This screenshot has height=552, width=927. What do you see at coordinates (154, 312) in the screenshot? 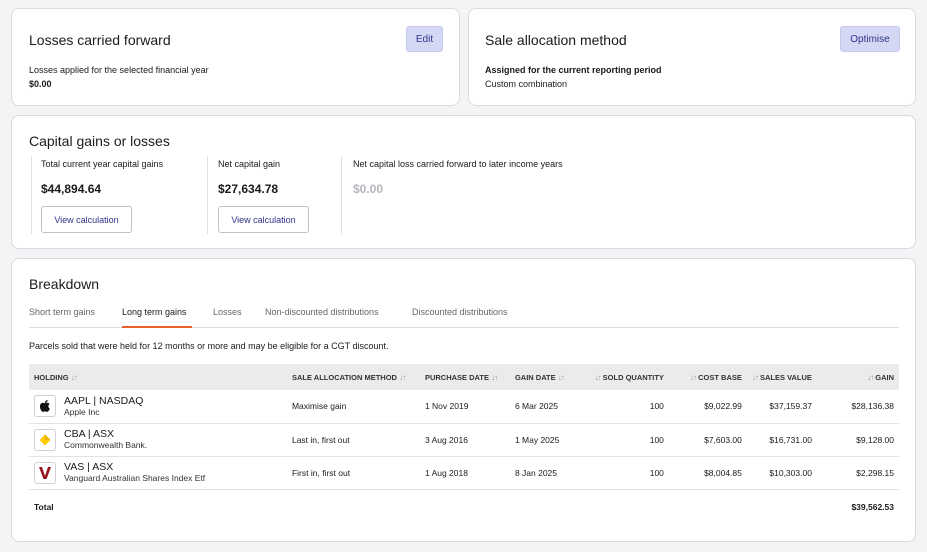
I see `tab-long-term-gains: Long term gains` at bounding box center [154, 312].